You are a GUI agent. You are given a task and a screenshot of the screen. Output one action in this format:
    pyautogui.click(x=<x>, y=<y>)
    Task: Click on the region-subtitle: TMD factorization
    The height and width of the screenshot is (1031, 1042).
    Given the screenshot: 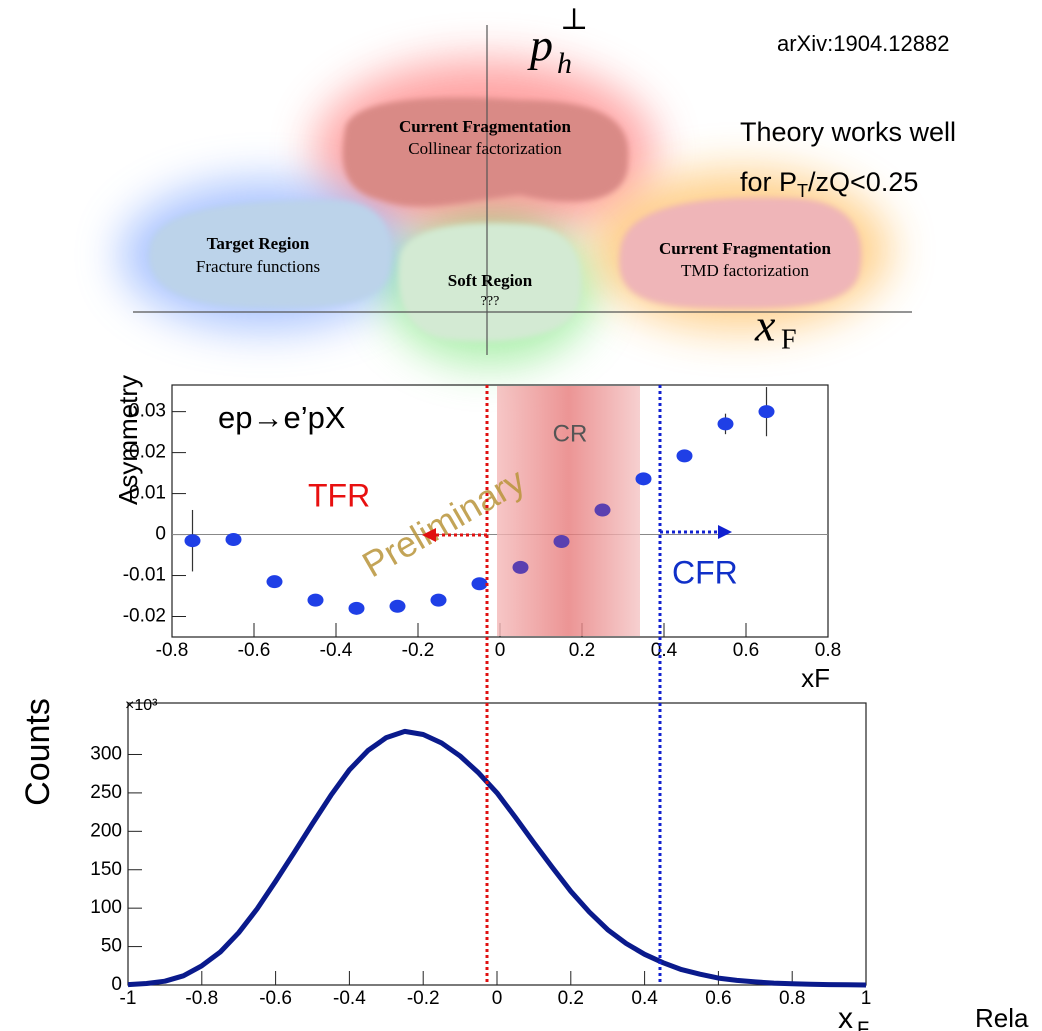 What is the action you would take?
    pyautogui.click(x=745, y=270)
    